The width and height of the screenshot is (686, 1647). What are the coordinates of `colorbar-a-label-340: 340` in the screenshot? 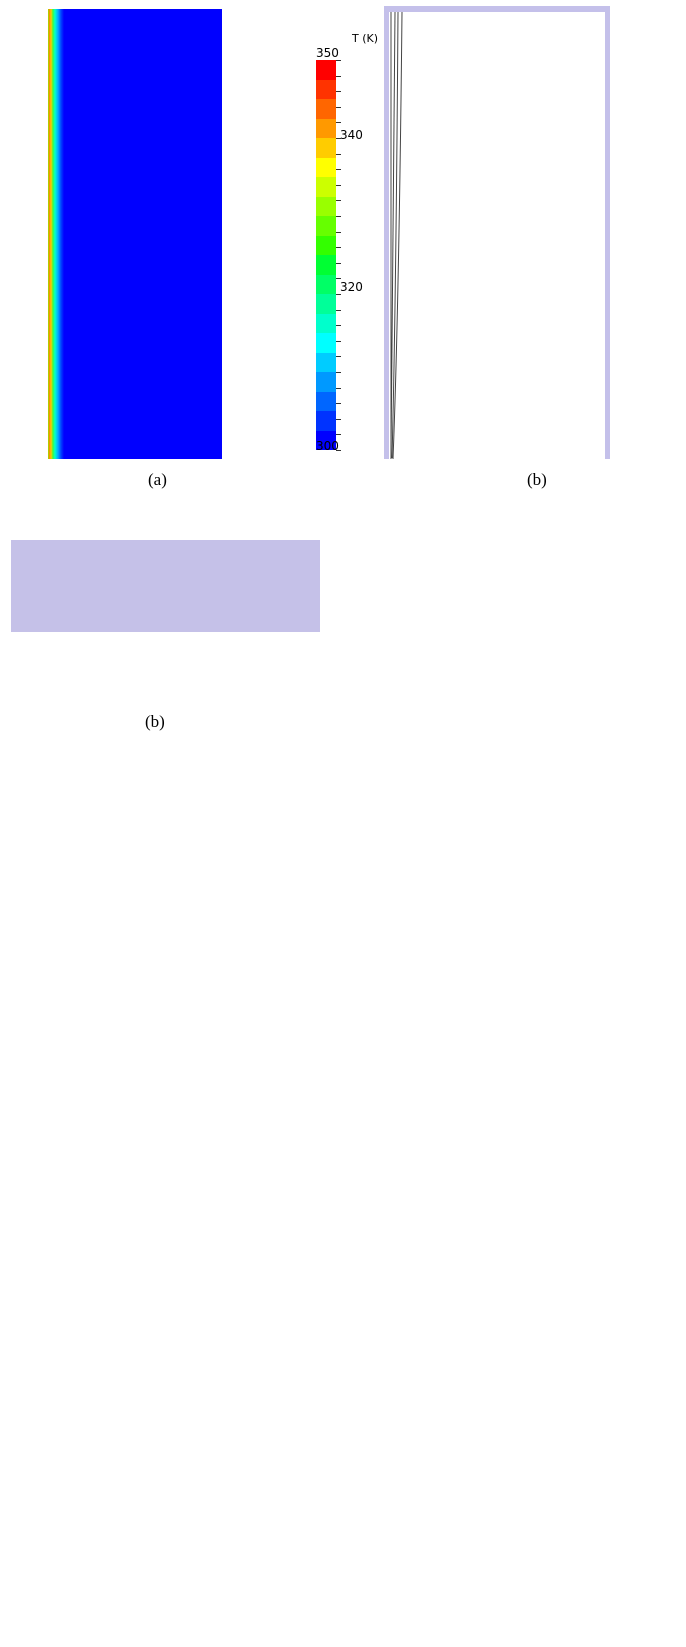 It's located at (351, 135).